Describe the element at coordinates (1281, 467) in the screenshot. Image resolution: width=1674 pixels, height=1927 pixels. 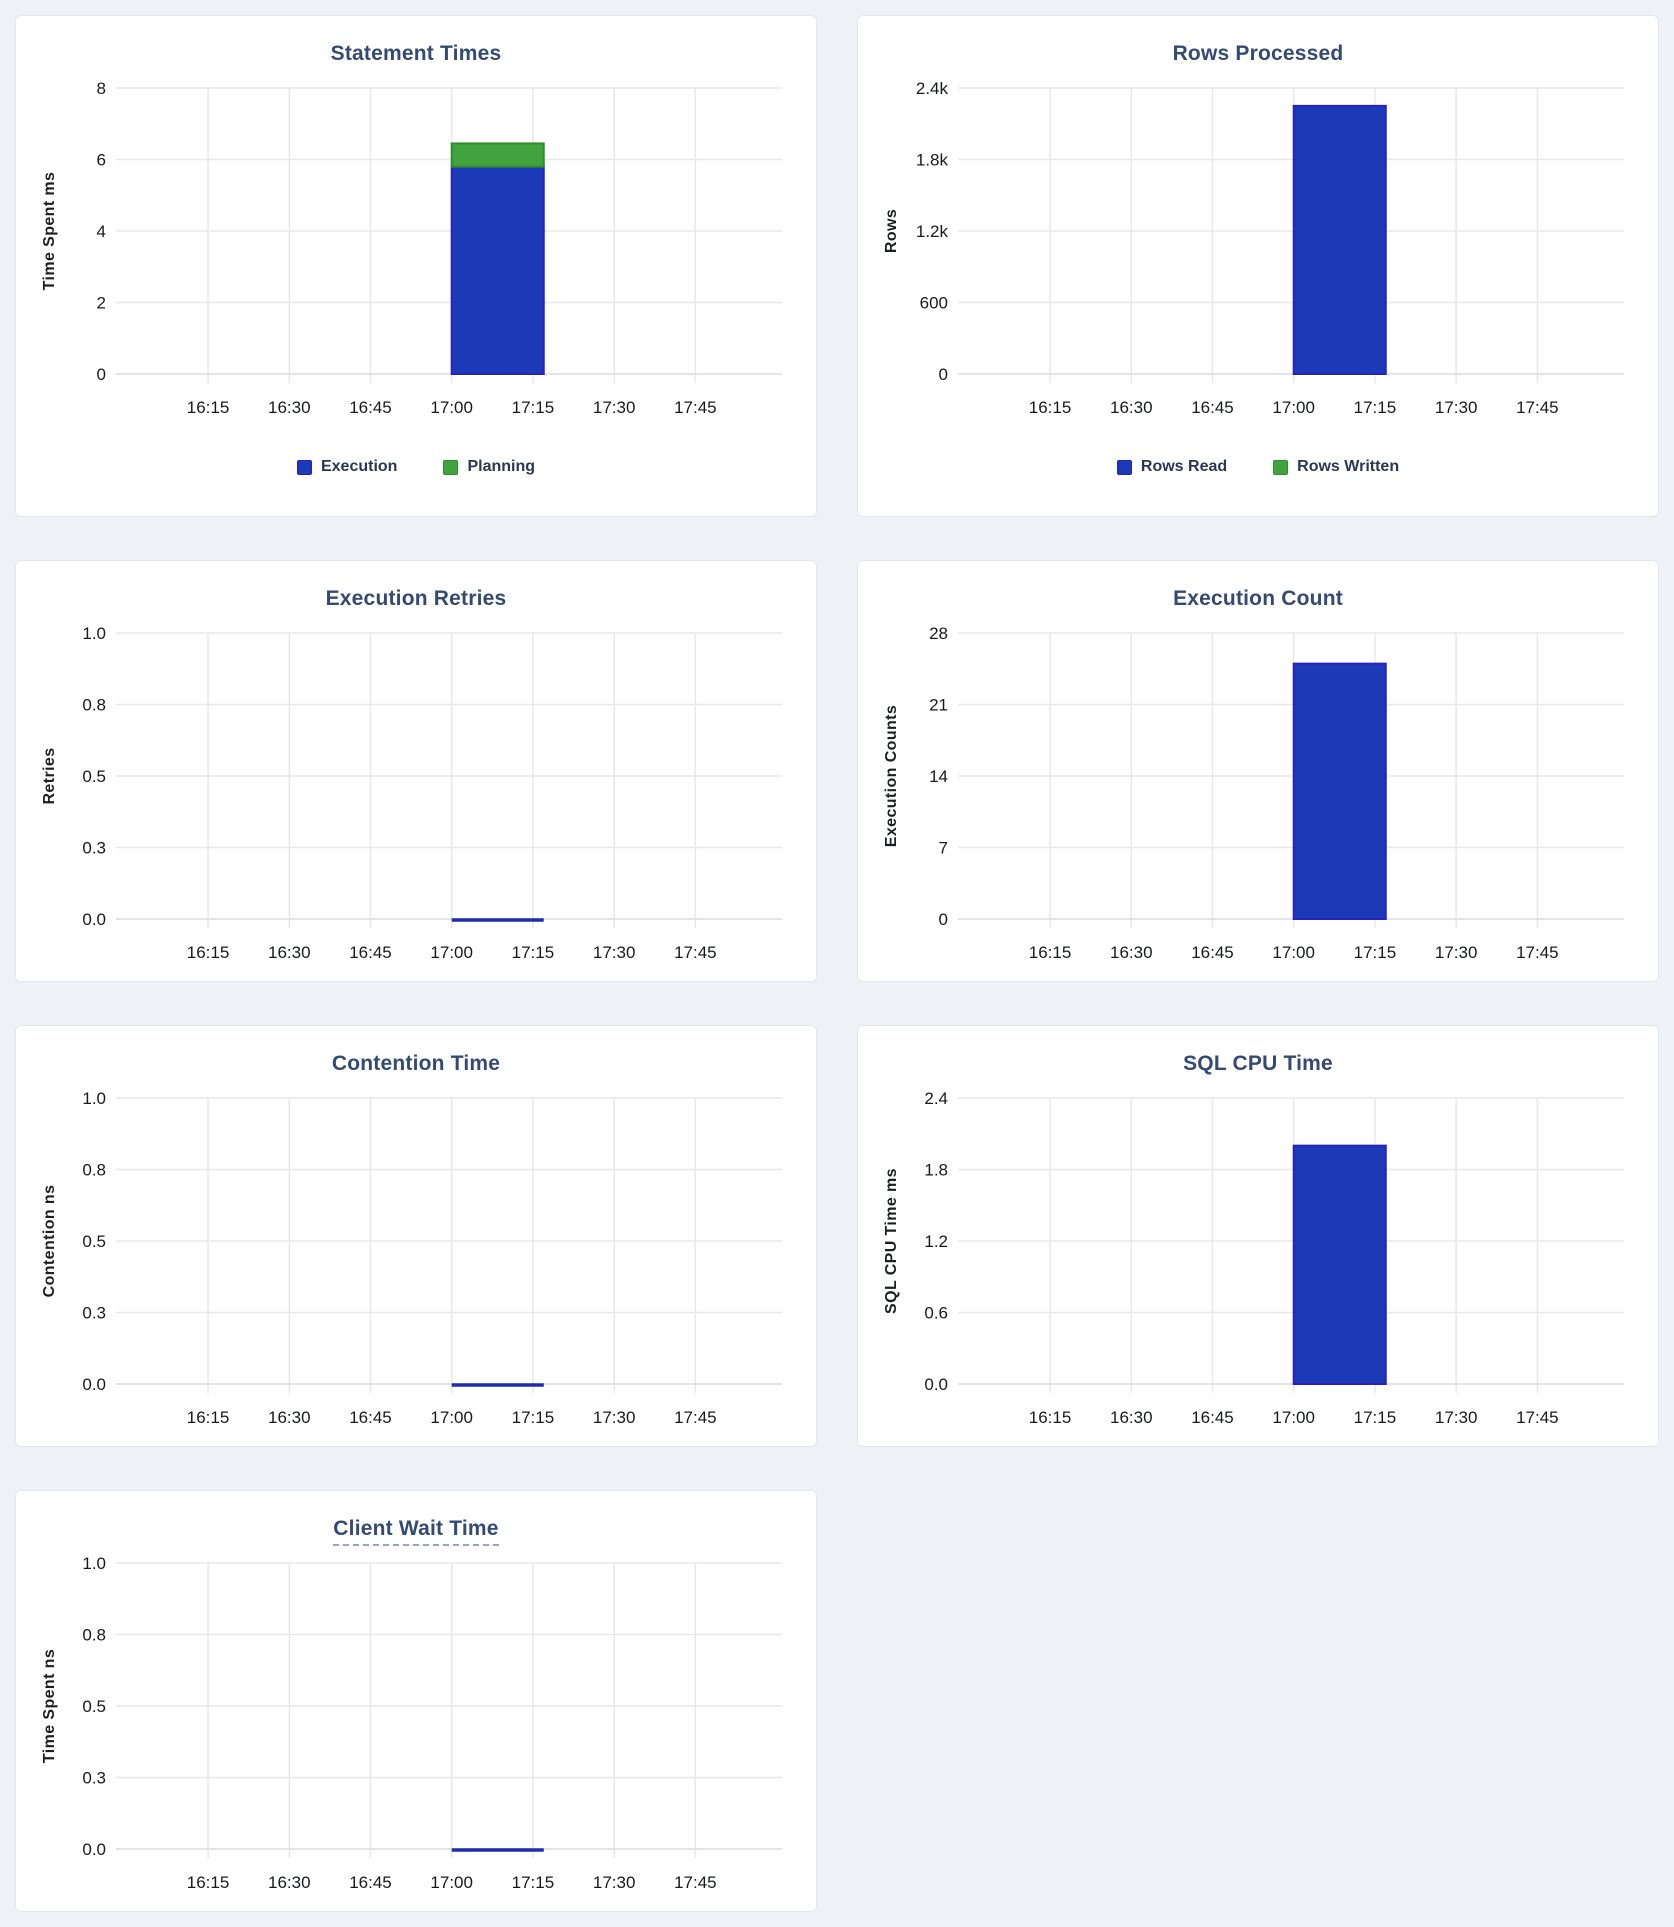
I see `rows-written-legend-swatch` at that location.